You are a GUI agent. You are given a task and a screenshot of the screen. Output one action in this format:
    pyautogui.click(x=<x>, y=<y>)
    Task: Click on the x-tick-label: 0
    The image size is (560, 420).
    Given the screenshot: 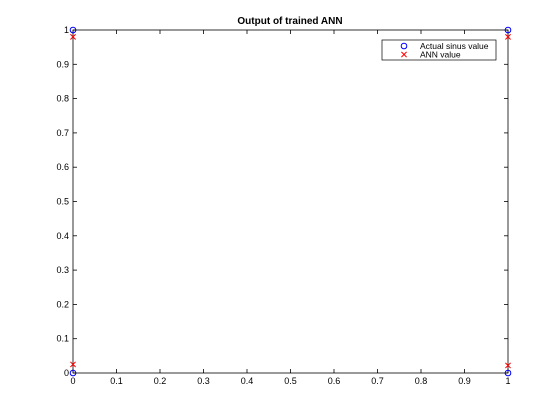 What is the action you would take?
    pyautogui.click(x=72, y=381)
    